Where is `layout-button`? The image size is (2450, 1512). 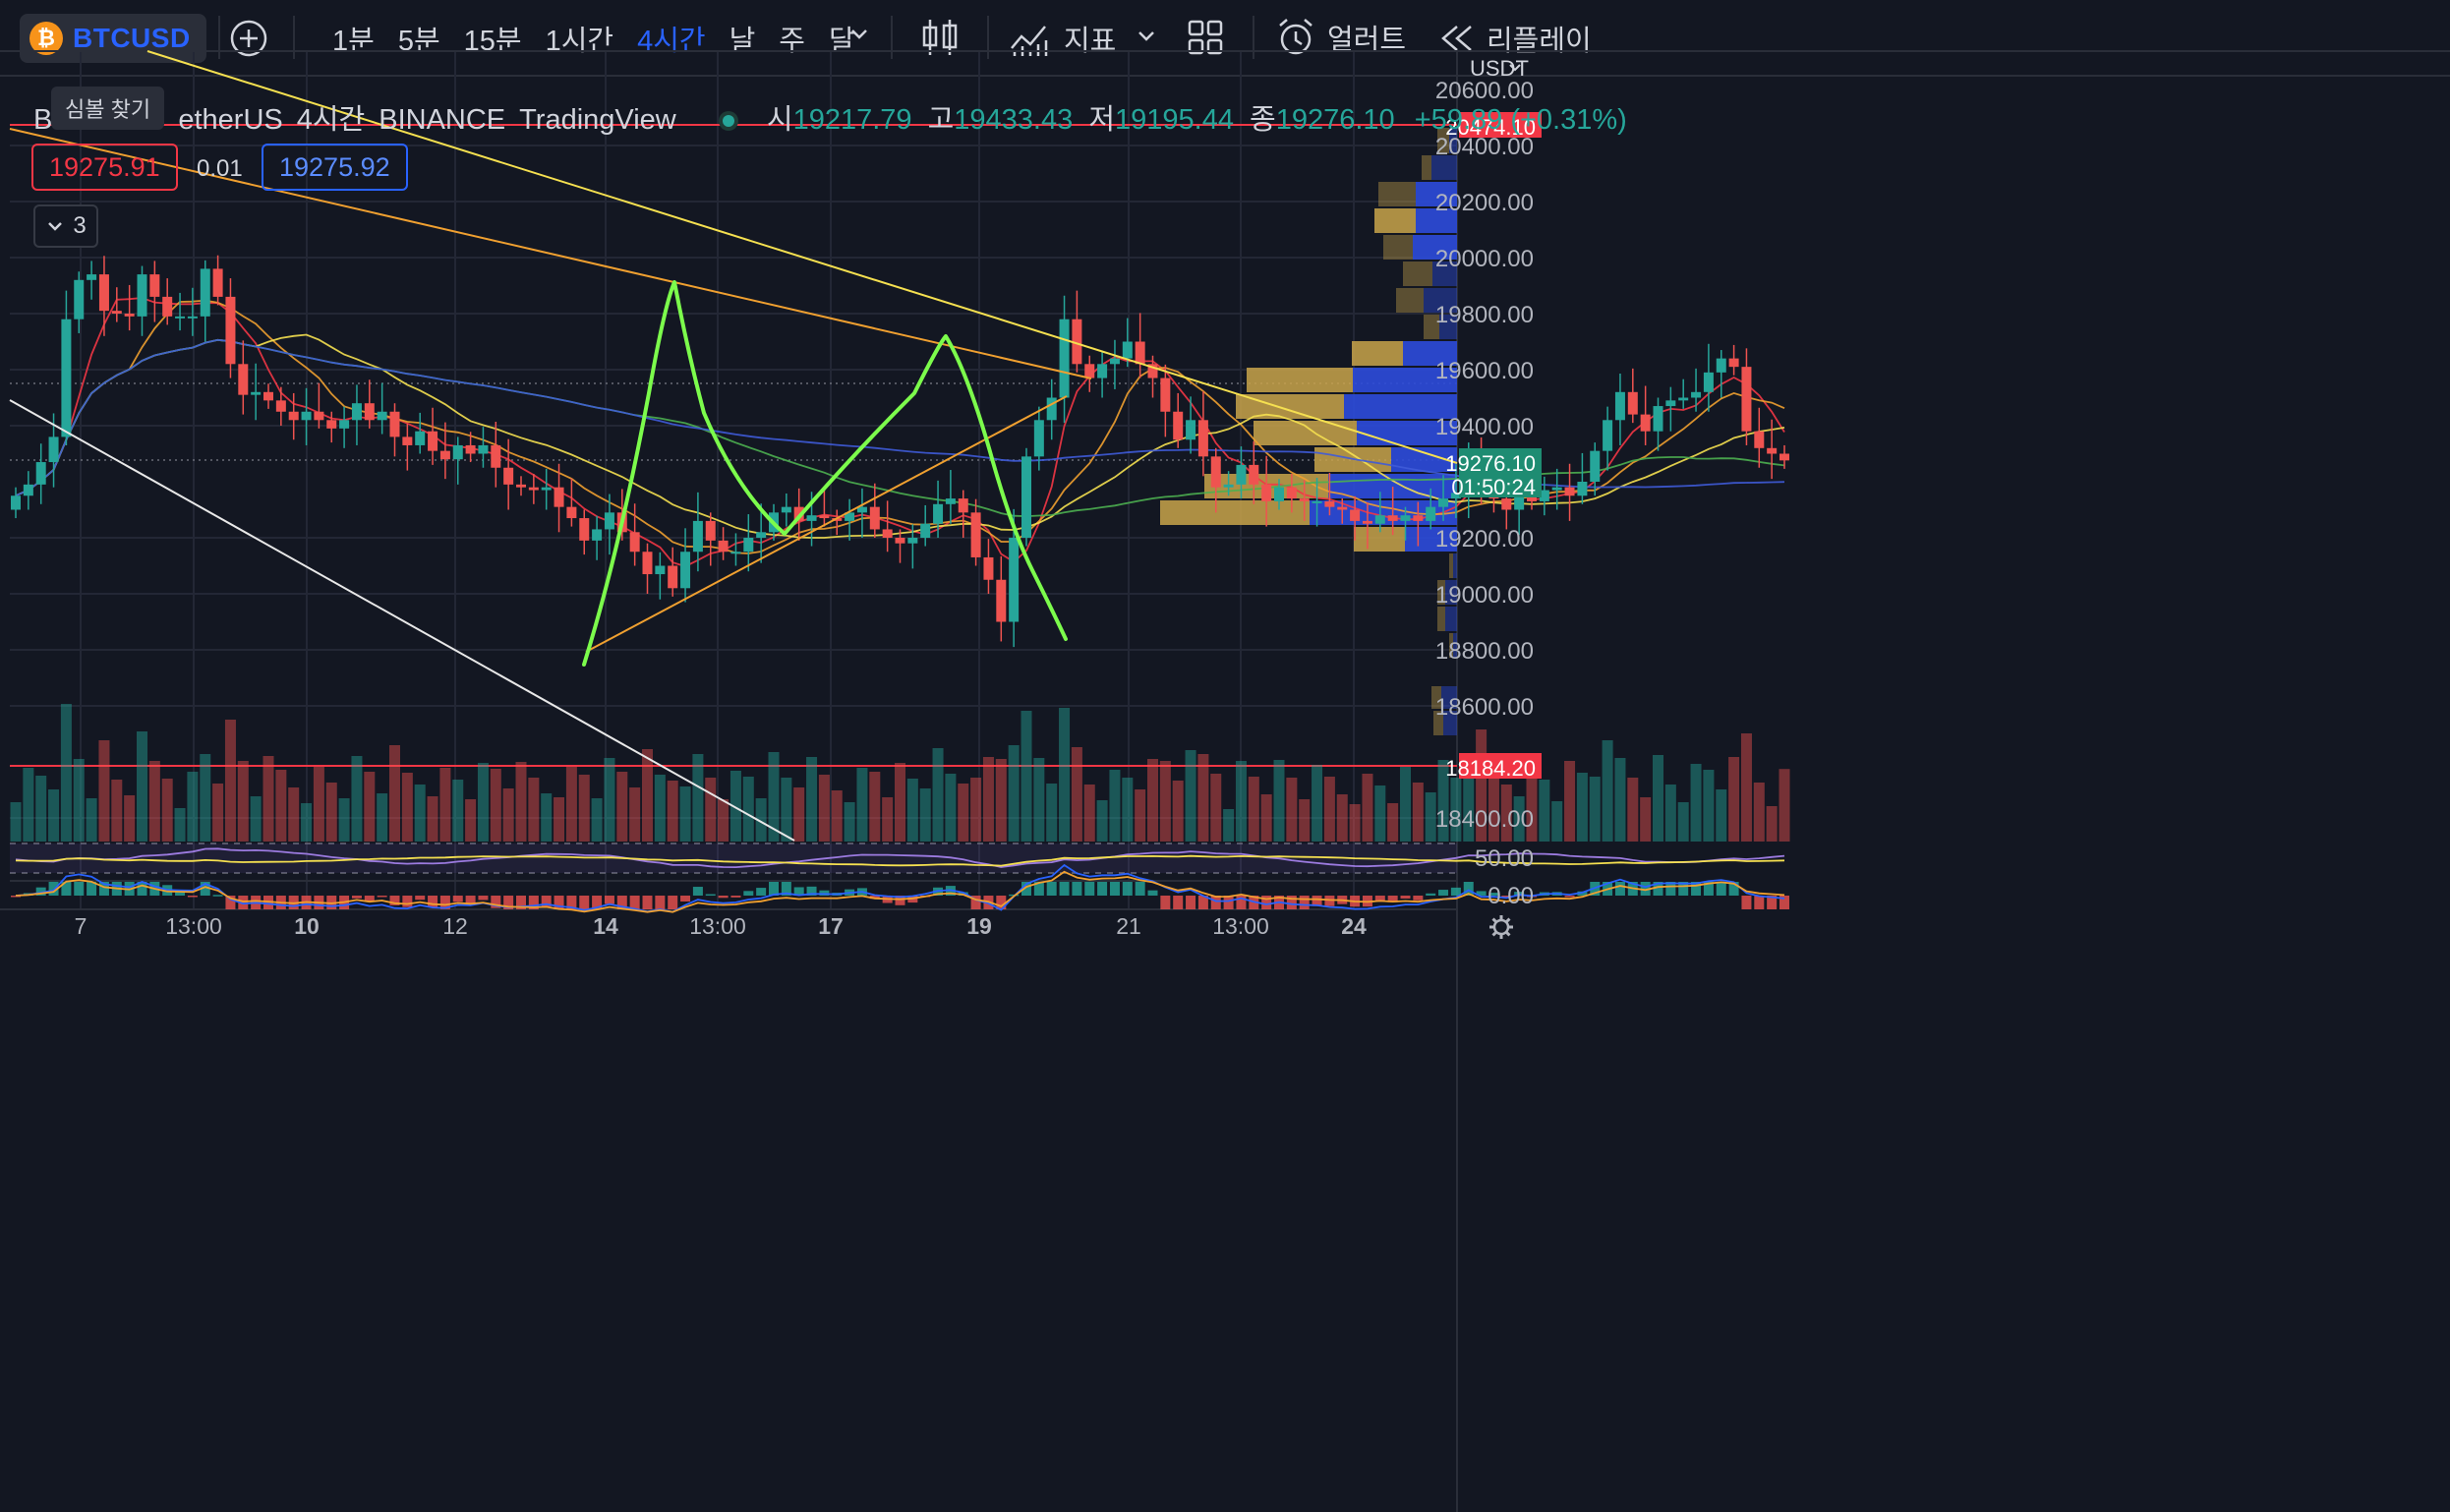
layout-button is located at coordinates (1205, 37).